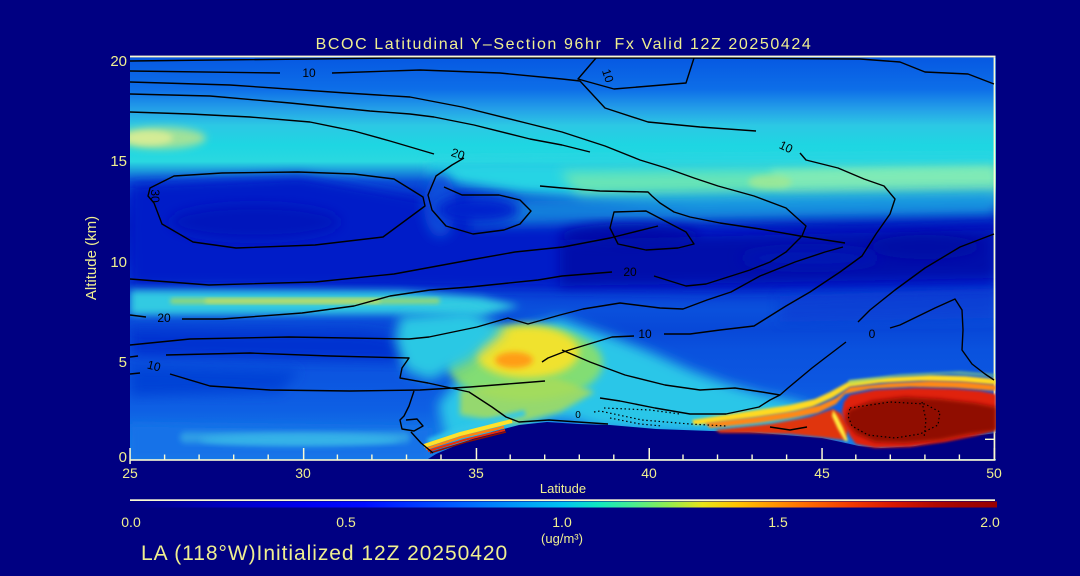  Describe the element at coordinates (562, 522) in the screenshot. I see `svg-text: 1.0` at that location.